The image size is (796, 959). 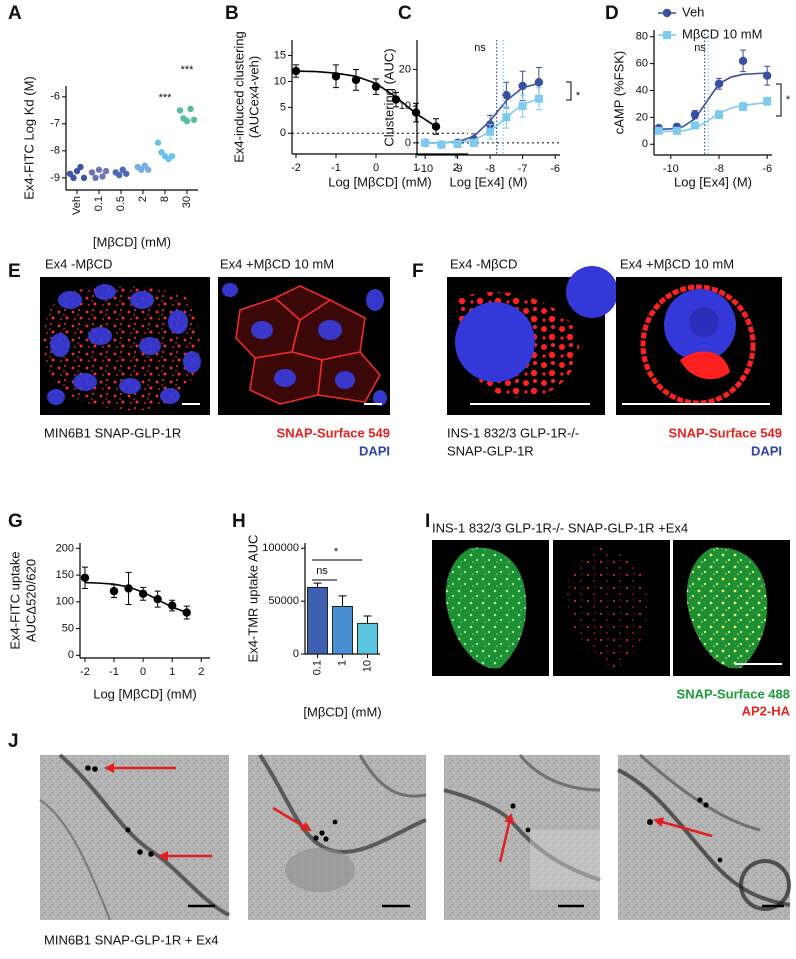 I want to click on y-tick-label: 100000, so click(x=280, y=548).